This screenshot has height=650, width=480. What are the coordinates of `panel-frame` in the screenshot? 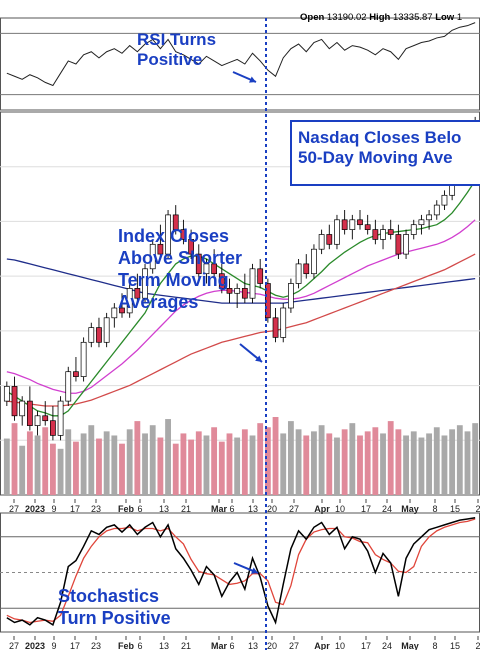 It's located at (240, 64).